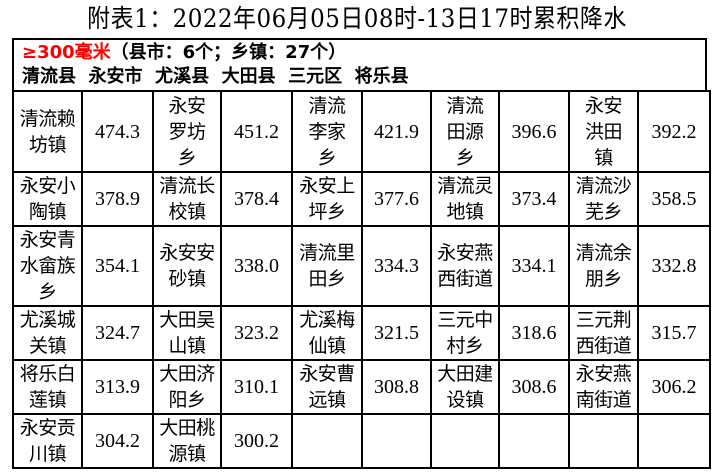  Describe the element at coordinates (117, 333) in the screenshot. I see `rainfall-value: 324.7` at that location.